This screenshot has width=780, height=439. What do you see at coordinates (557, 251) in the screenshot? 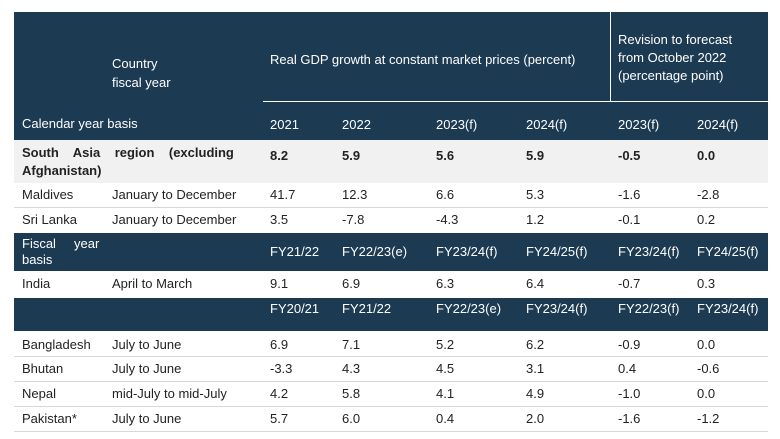
I see `fy-col-4: FY24/25(f)` at bounding box center [557, 251].